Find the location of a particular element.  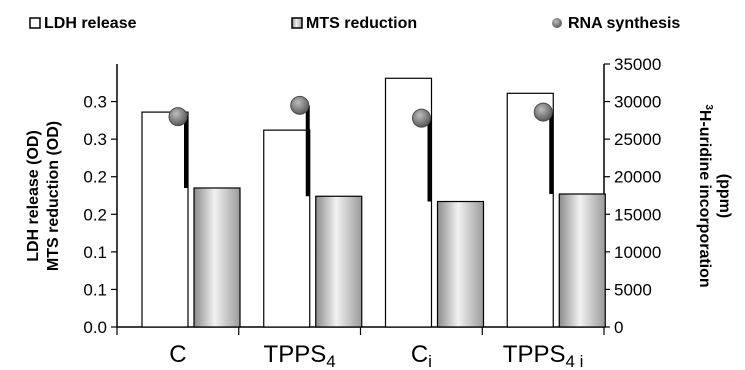

right-tick-label: 30000 is located at coordinates (637, 102).